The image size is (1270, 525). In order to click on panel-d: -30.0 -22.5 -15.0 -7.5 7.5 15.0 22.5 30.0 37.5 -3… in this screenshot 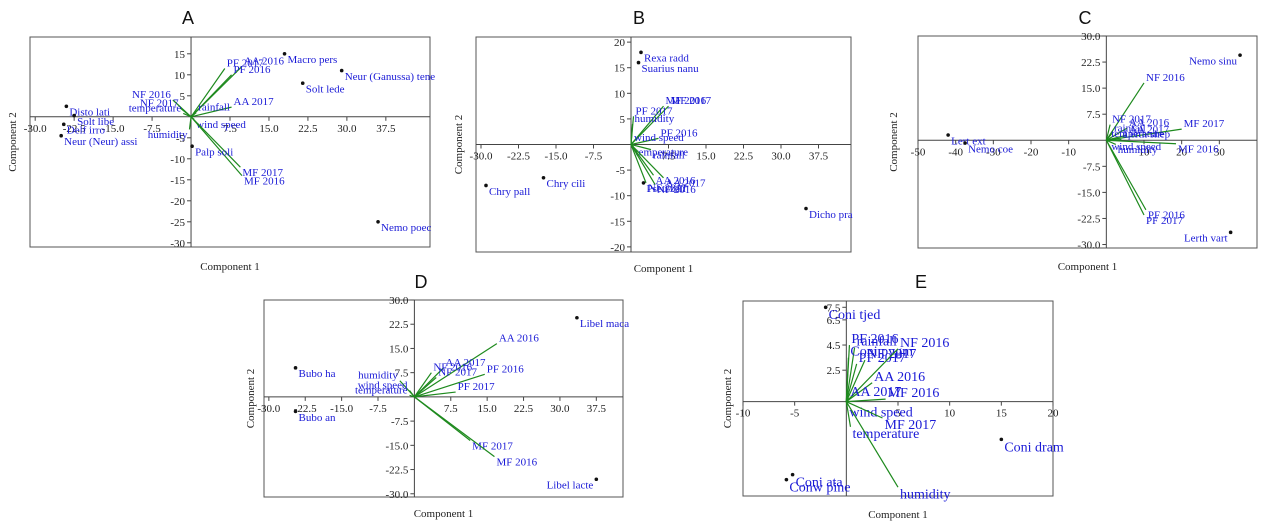, I will do `click(437, 396)`.